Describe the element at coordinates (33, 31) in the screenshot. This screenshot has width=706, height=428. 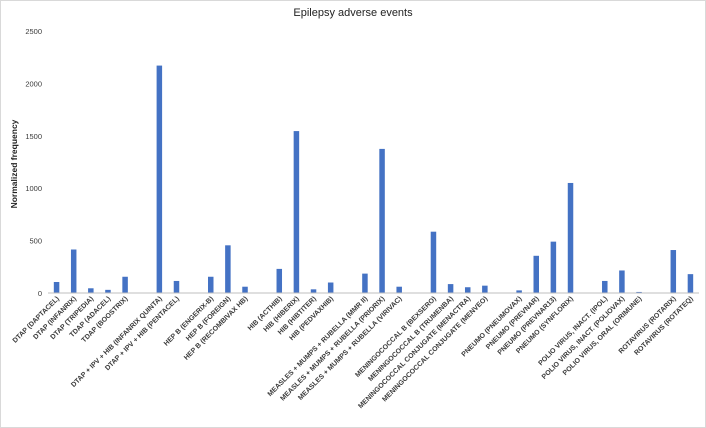
I see `y-tick-label: 2500` at that location.